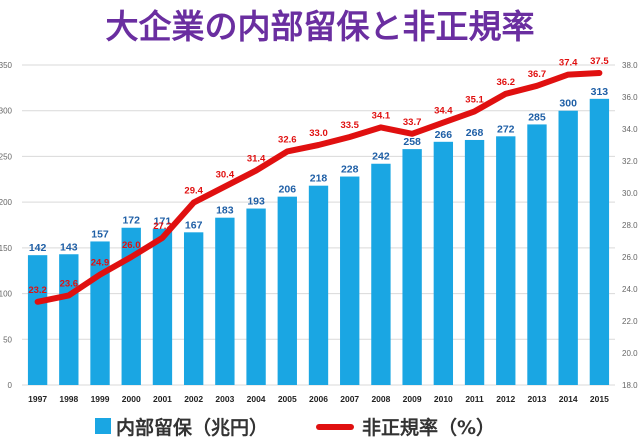 The width and height of the screenshot is (640, 445). Describe the element at coordinates (68, 399) in the screenshot. I see `x-tick-label: 1998` at that location.